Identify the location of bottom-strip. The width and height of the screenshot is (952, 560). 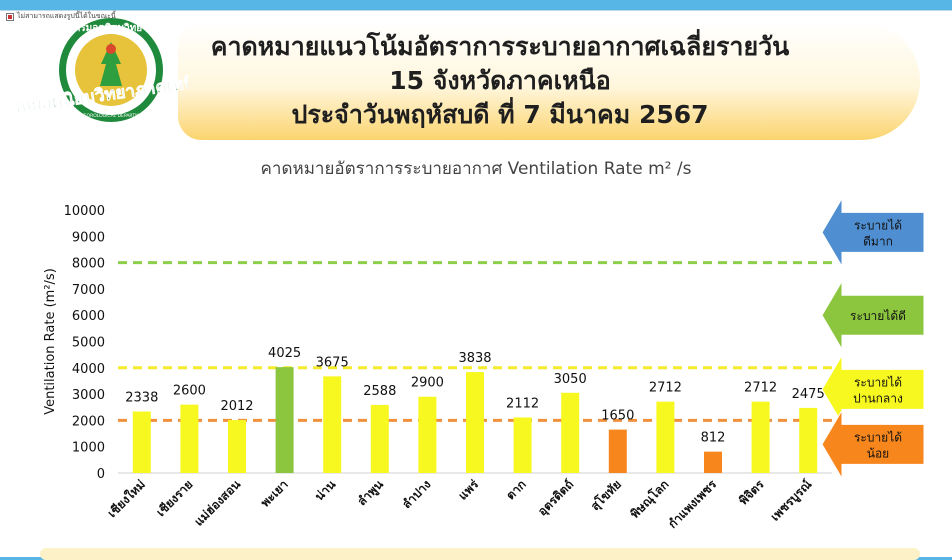
(480, 554).